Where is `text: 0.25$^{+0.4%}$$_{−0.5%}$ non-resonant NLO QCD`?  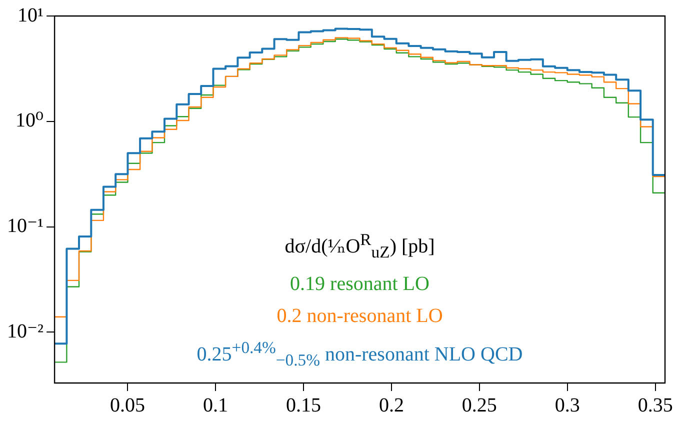 text: 0.25$^{+0.4%}$$_{−0.5%}$ non-resonant NLO QCD is located at coordinates (359, 354).